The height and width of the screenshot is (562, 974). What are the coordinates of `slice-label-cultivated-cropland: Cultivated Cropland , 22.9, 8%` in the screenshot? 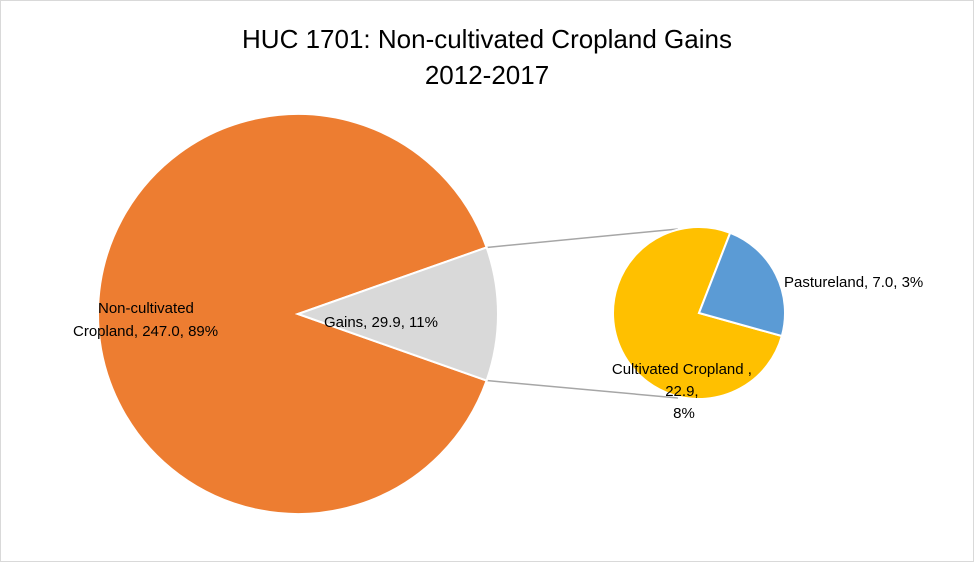 It's located at (684, 391).